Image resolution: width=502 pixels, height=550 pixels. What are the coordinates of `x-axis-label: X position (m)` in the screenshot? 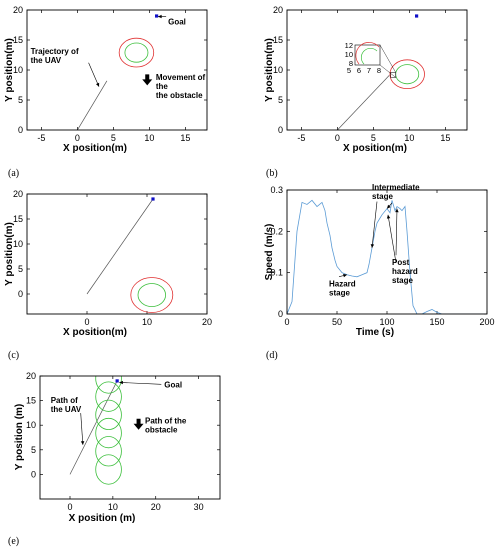 It's located at (102, 518).